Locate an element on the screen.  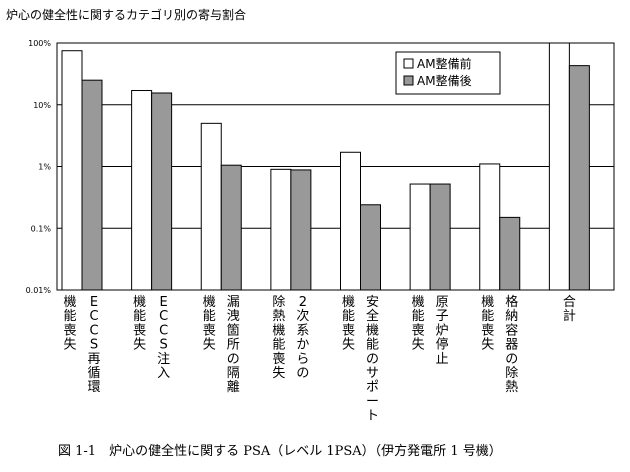
legend-label: AM整備前 is located at coordinates (444, 63).